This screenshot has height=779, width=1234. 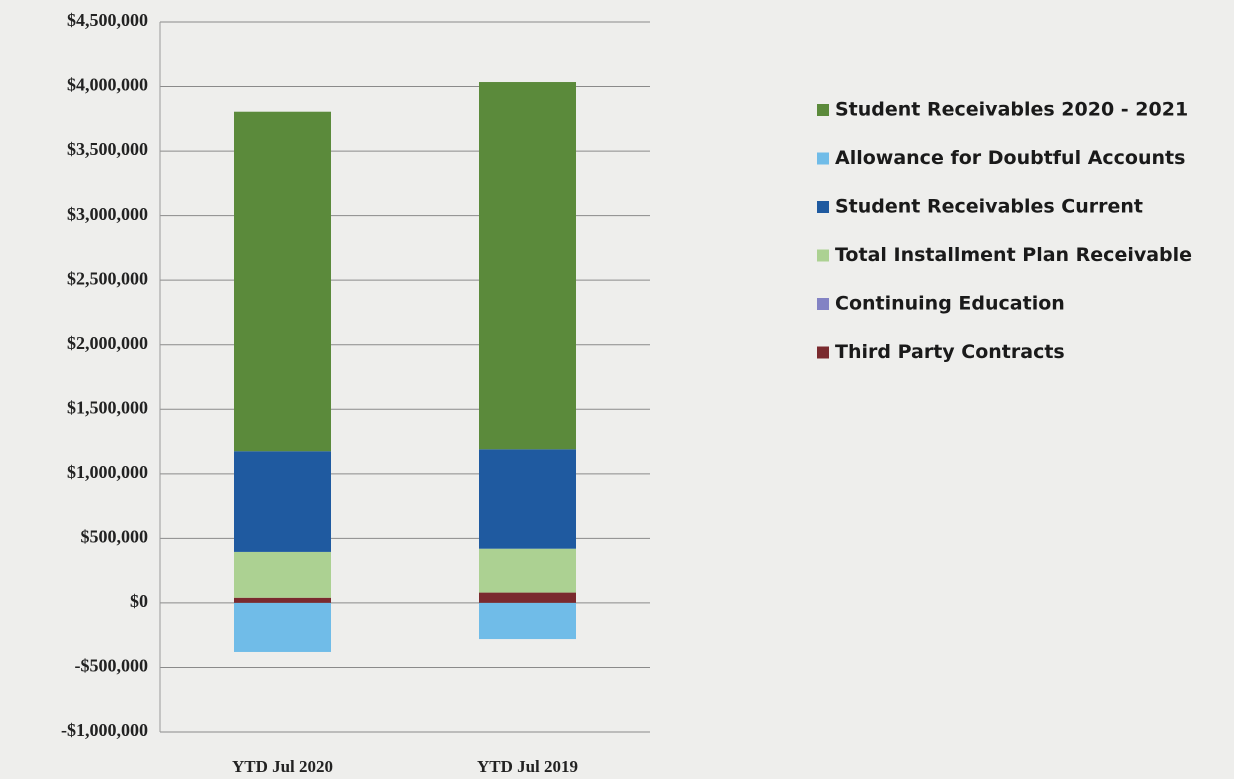 I want to click on y-tick-label: -$1,000,000, so click(x=104, y=730).